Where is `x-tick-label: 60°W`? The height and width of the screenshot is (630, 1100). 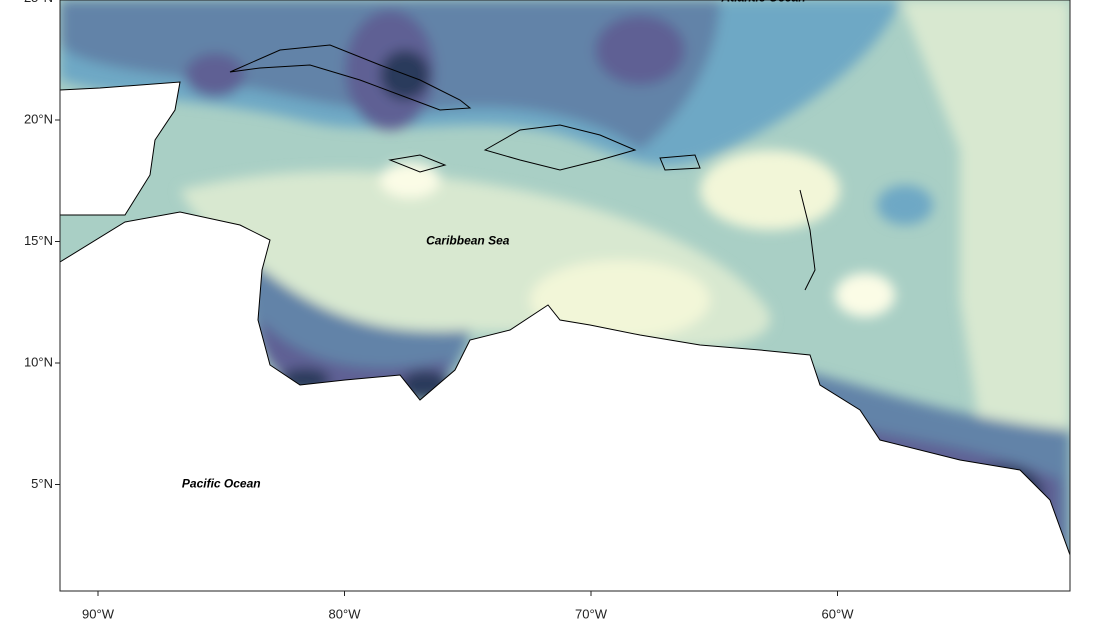
x-tick-label: 60°W is located at coordinates (838, 613).